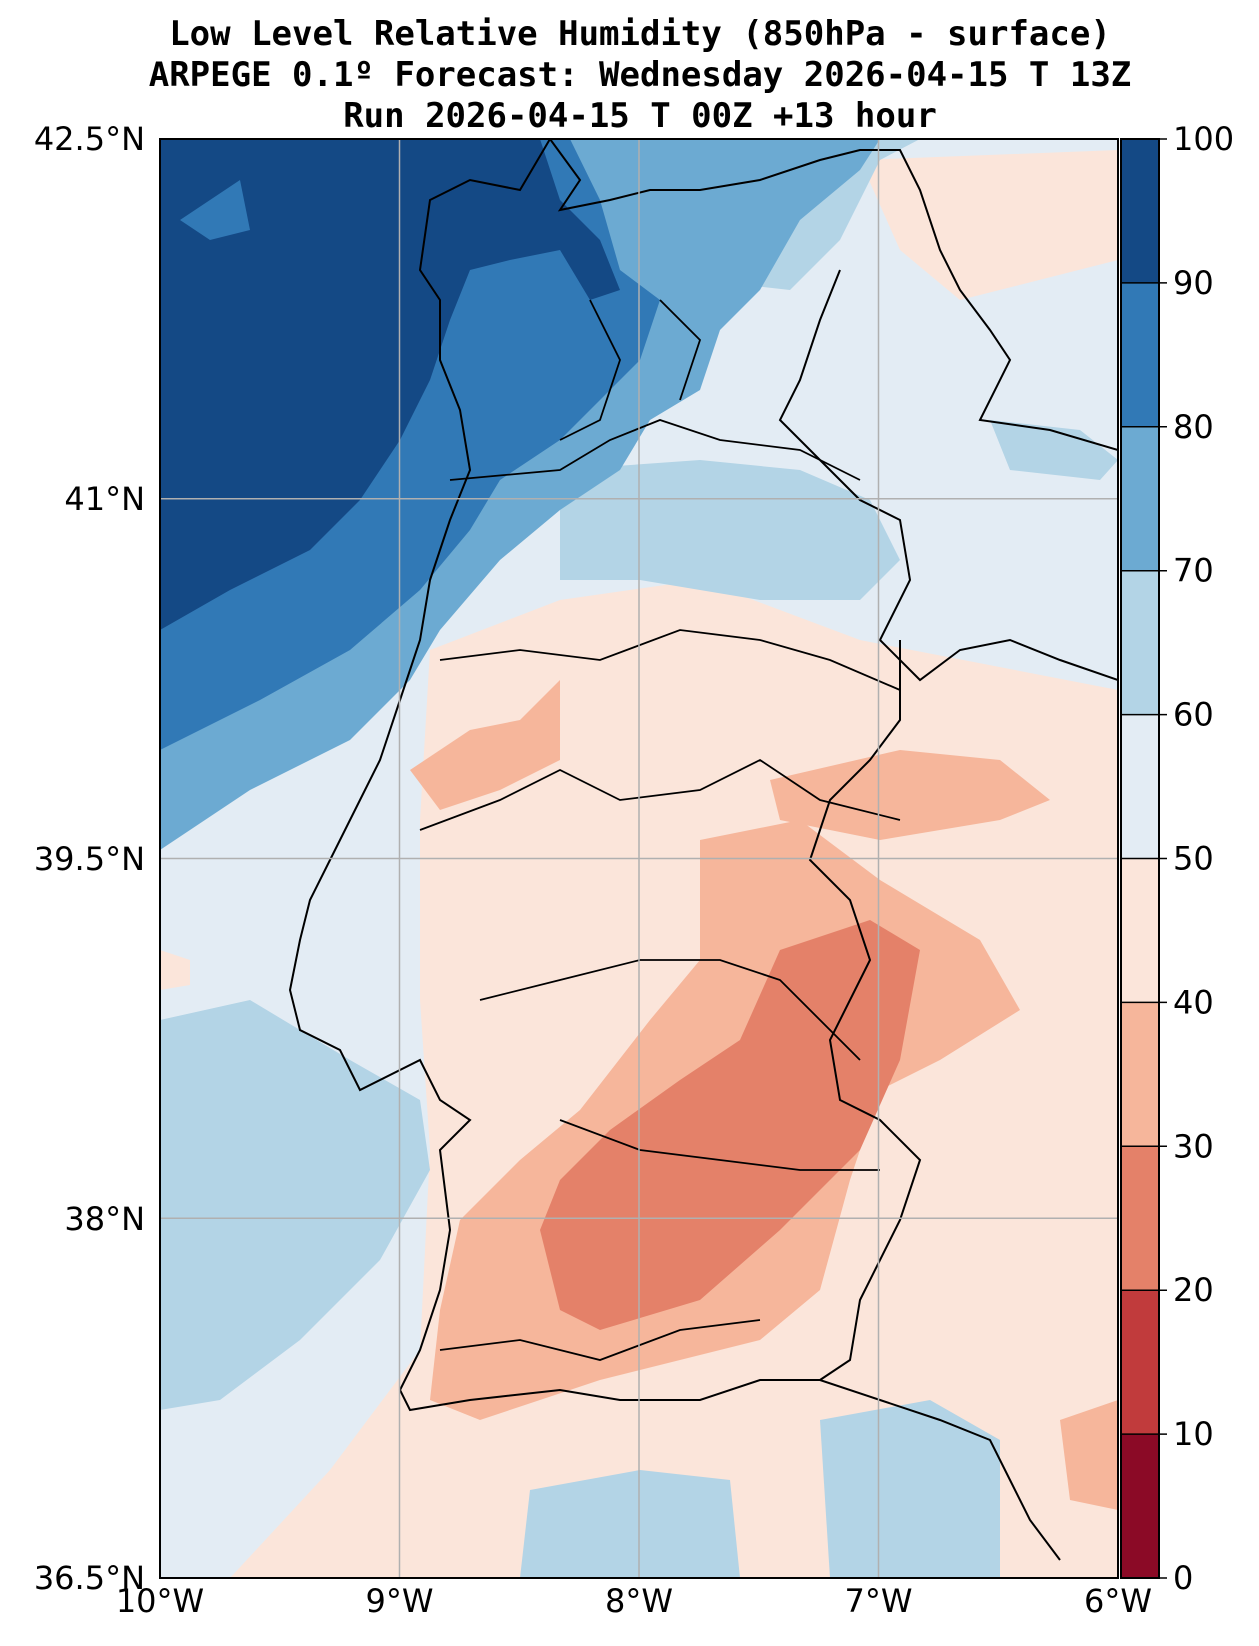 The width and height of the screenshot is (1259, 1646). Describe the element at coordinates (910, 795) in the screenshot. I see `rh-band-30-40-b` at that location.